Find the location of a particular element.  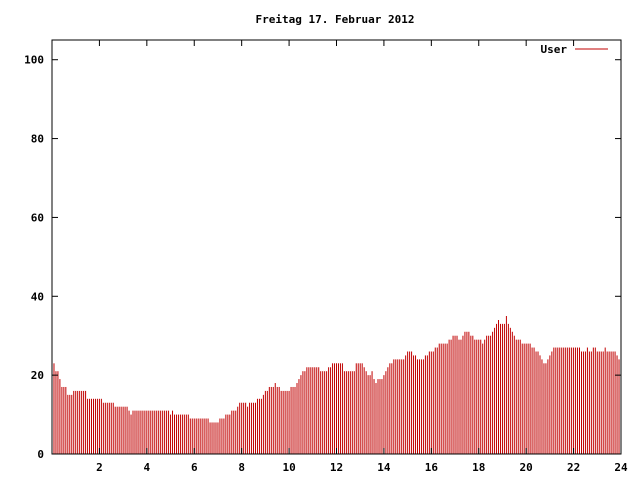

x-tick-label: 6 is located at coordinates (194, 467).